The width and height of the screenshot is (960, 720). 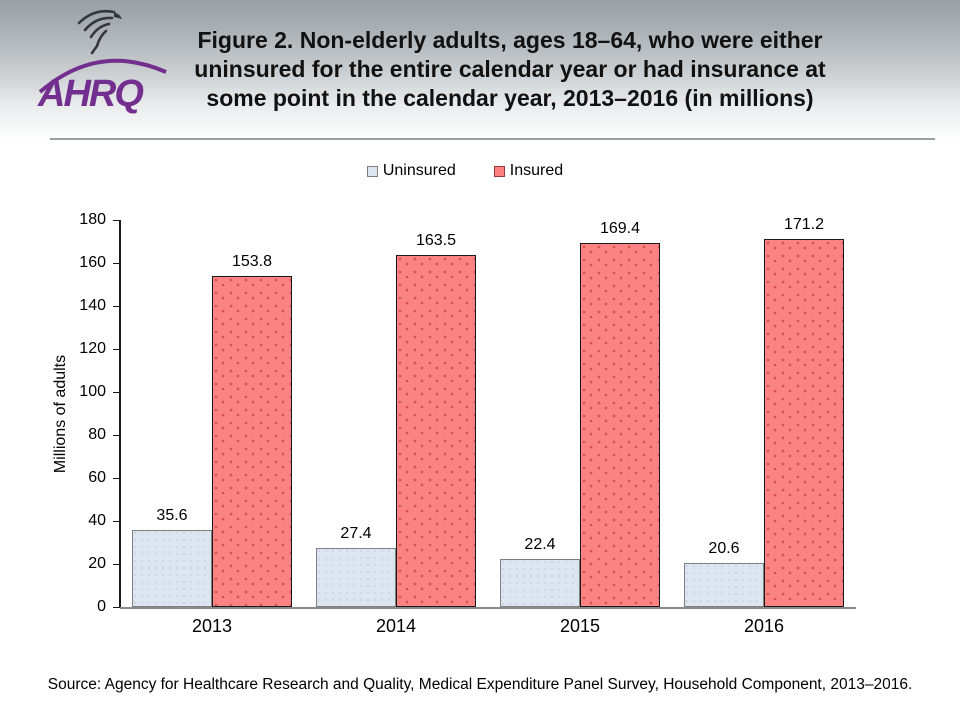 What do you see at coordinates (97, 520) in the screenshot?
I see `y-axis-tick-label: 40` at bounding box center [97, 520].